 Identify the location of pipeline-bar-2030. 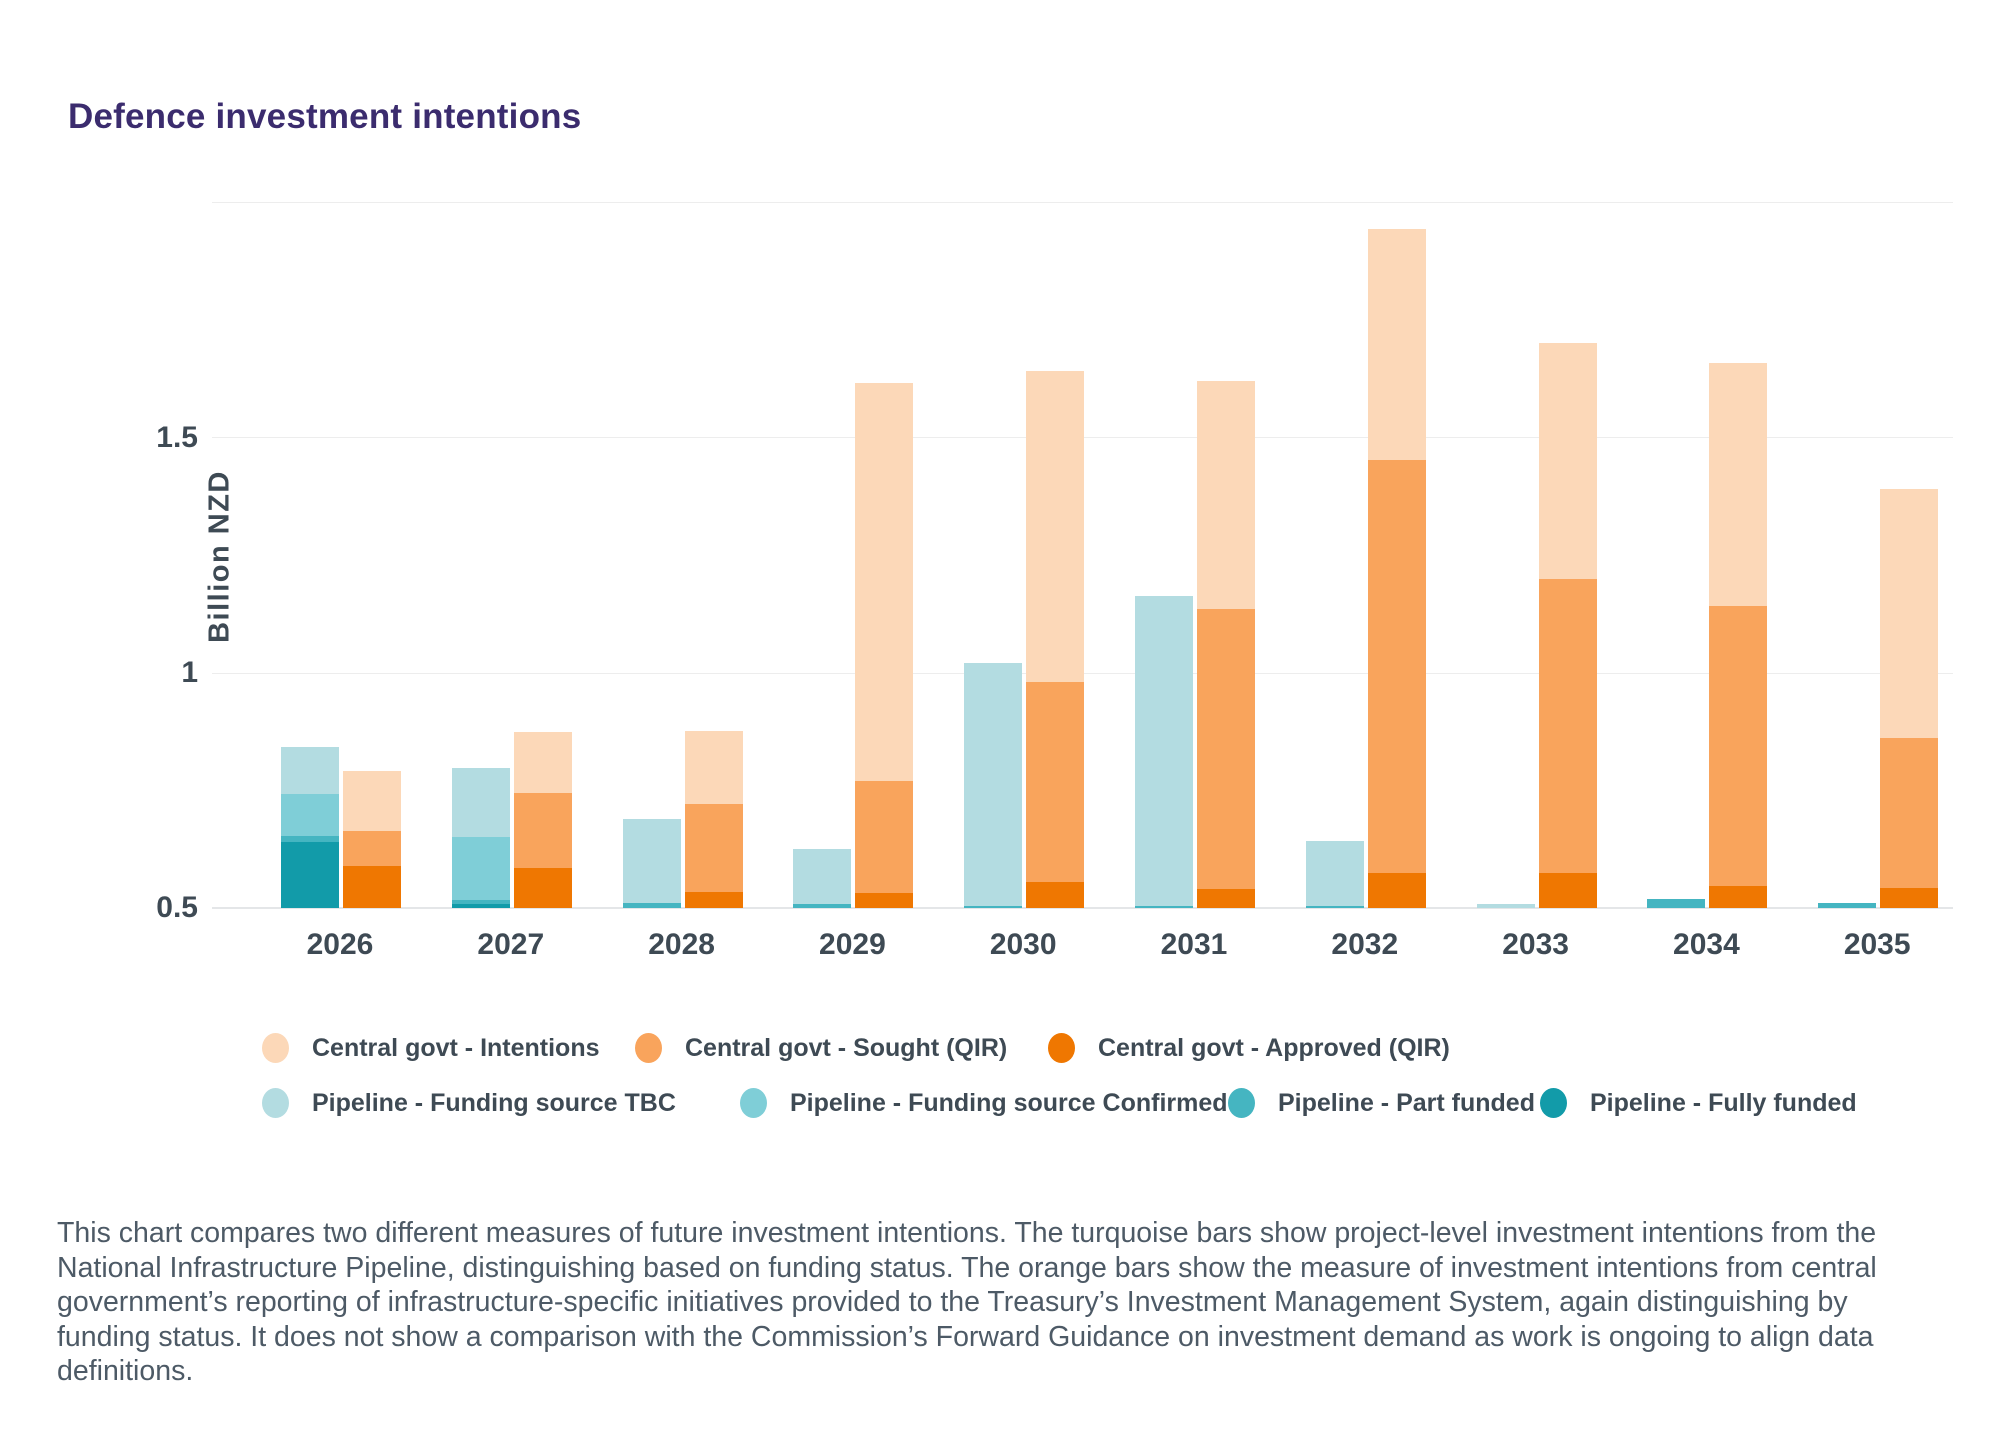
(993, 785).